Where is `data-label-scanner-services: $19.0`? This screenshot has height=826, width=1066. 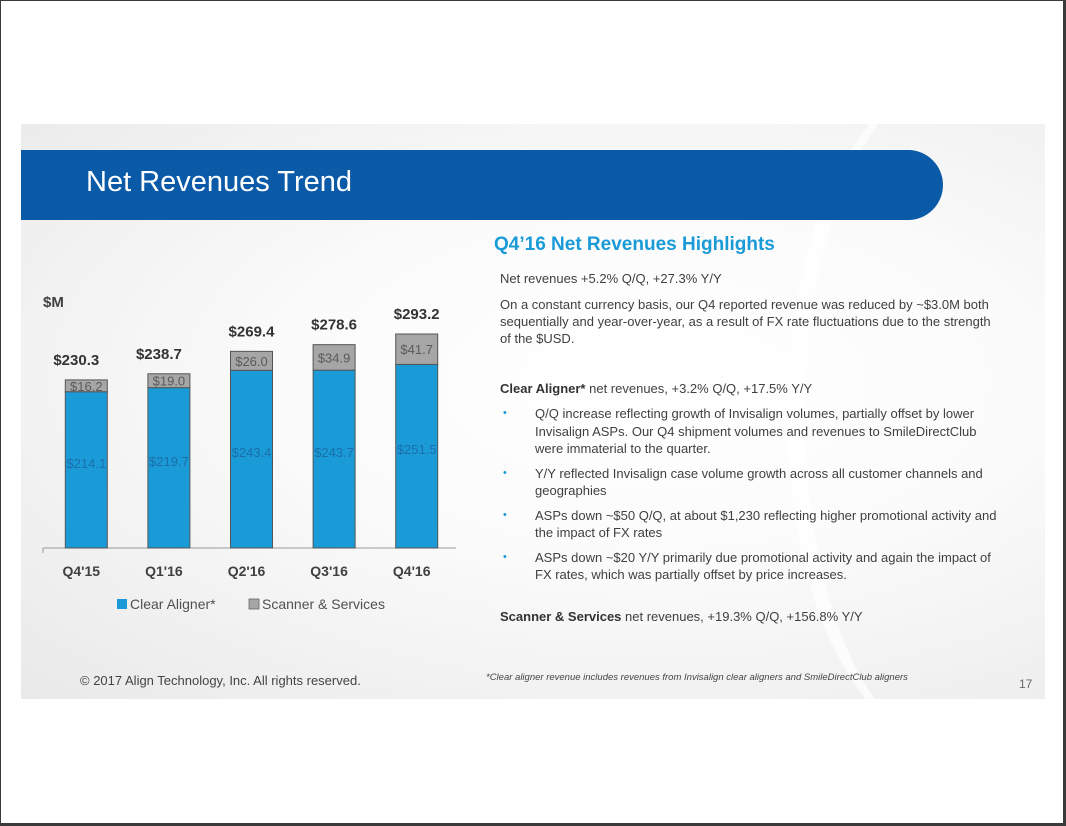 data-label-scanner-services: $19.0 is located at coordinates (169, 381).